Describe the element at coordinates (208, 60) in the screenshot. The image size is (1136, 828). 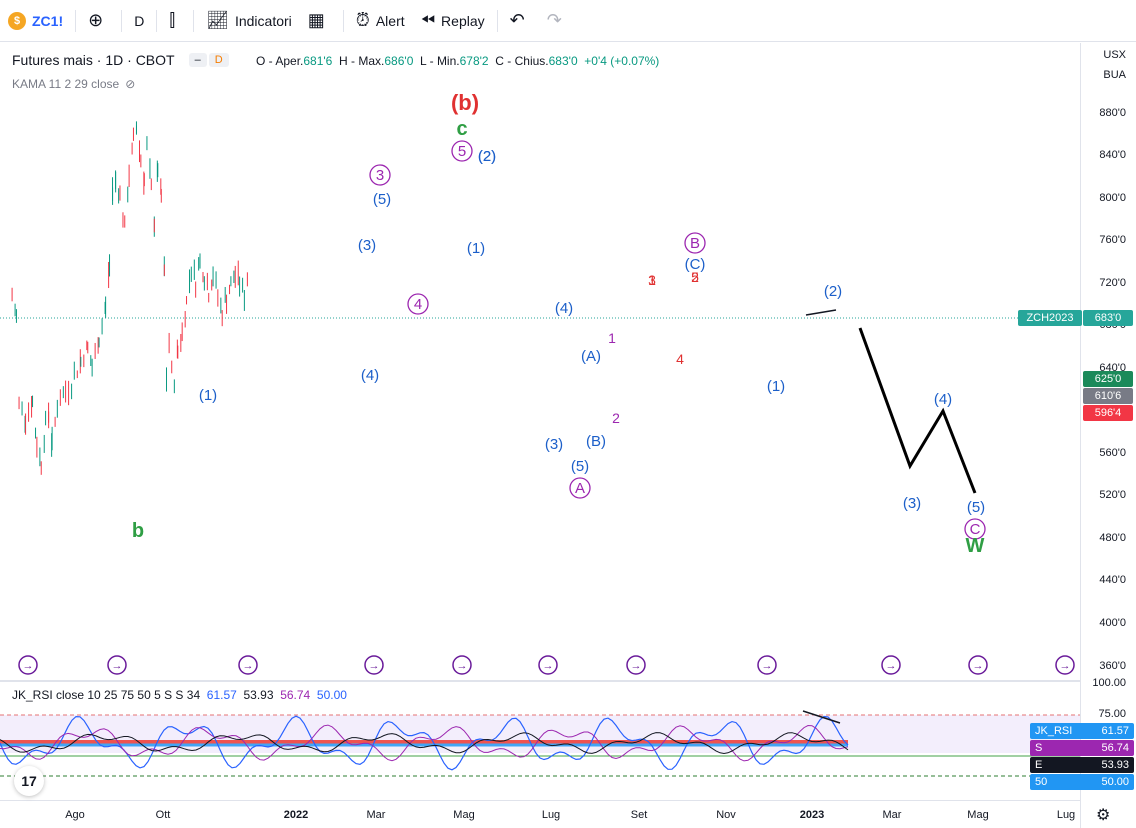
I see `market-status: – D` at that location.